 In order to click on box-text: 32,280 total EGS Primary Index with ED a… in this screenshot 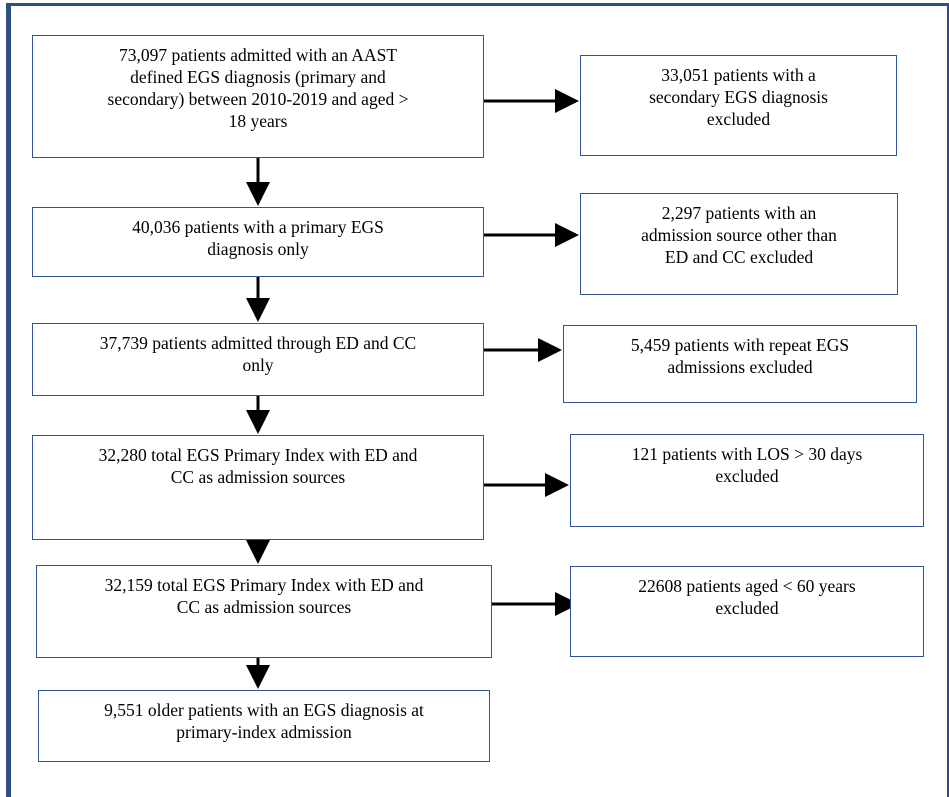, I will do `click(258, 455)`.